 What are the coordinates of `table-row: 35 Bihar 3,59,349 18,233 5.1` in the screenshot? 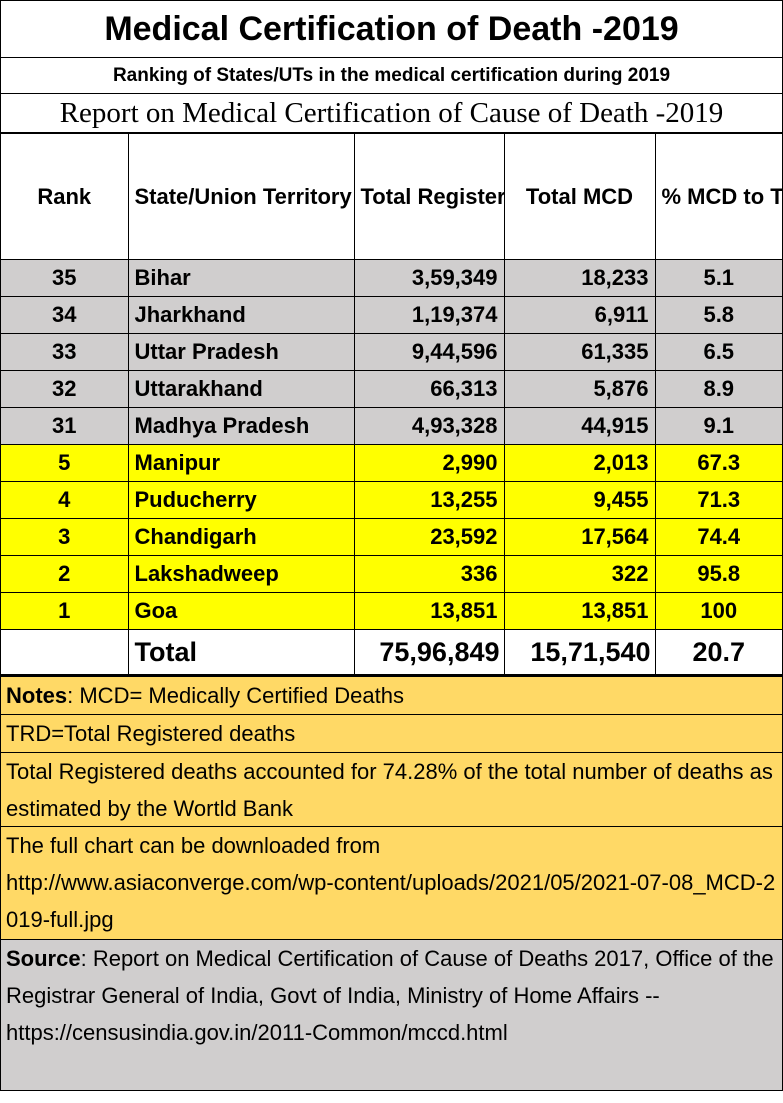 It's located at (391, 278).